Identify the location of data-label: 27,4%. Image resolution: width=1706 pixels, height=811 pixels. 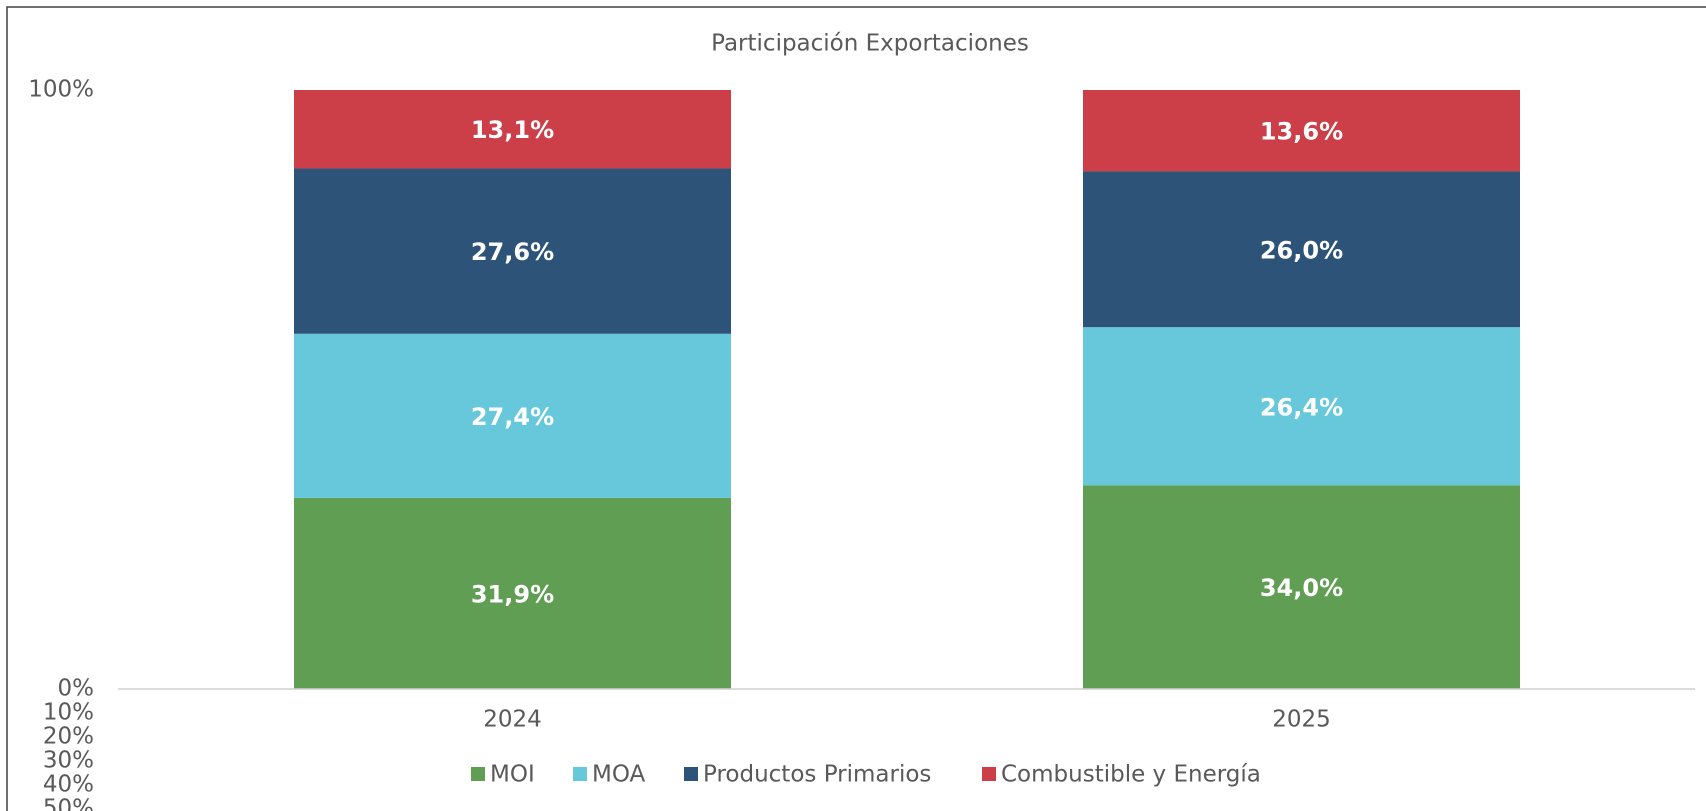
(512, 417).